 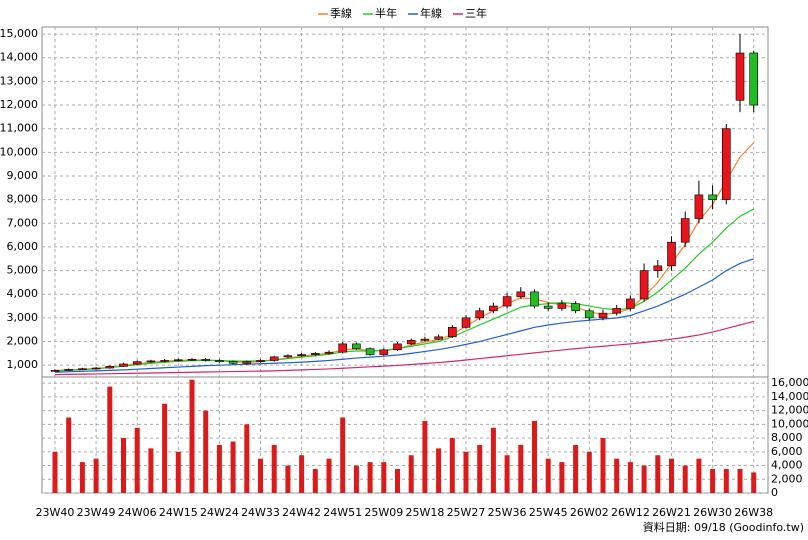 I want to click on y-tick-label: 9,000, so click(x=23, y=175).